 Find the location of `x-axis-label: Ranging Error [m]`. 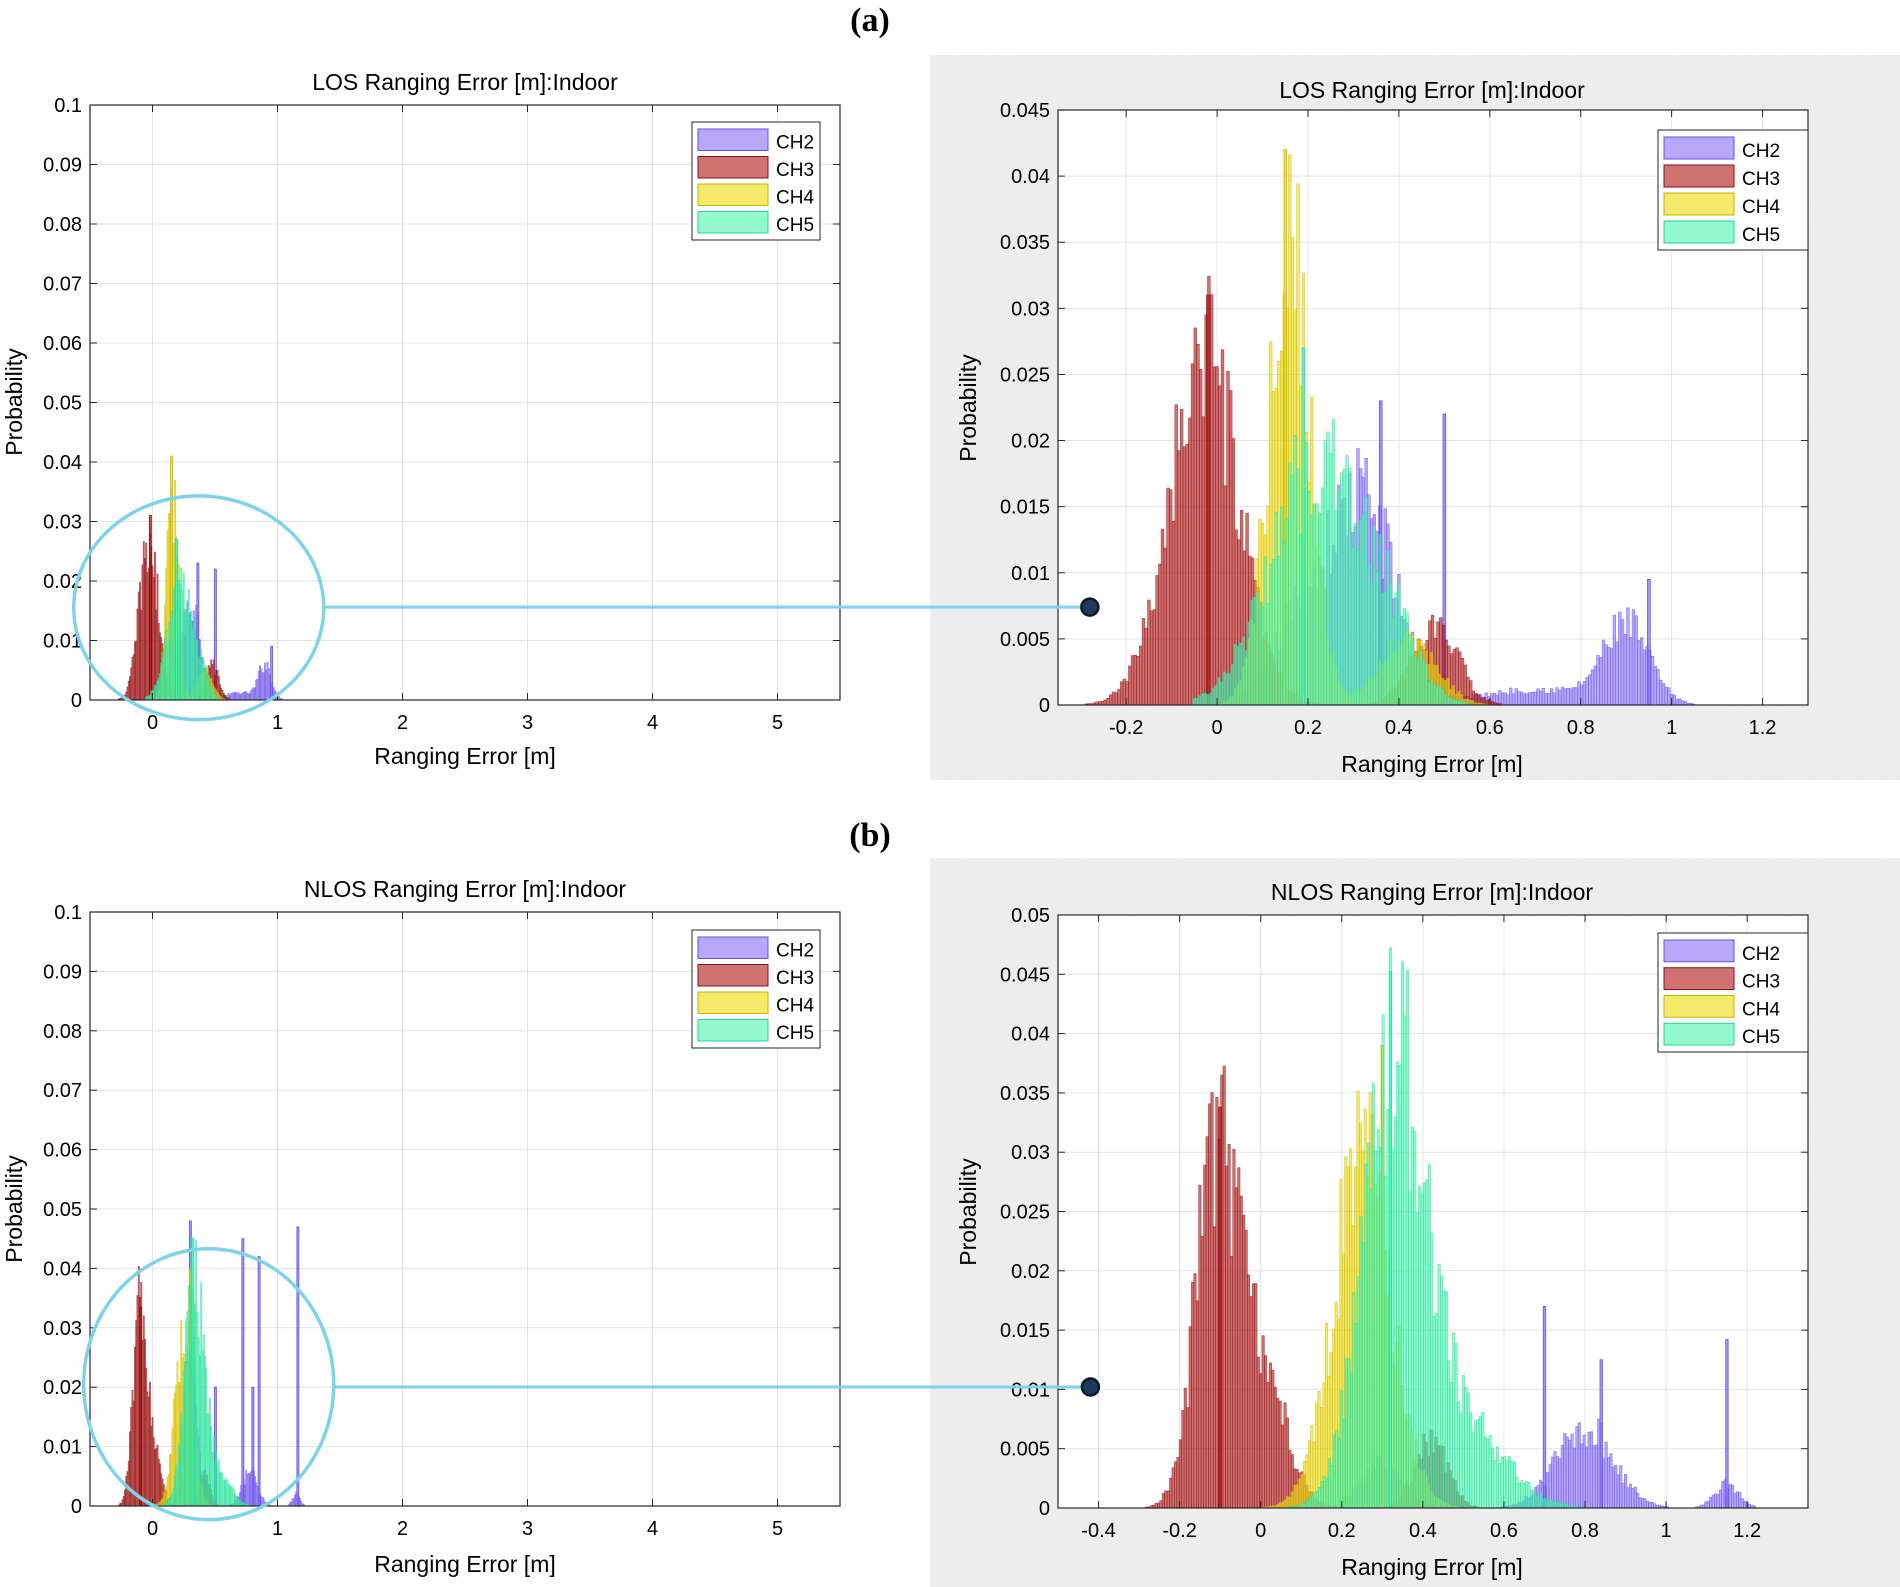

x-axis-label: Ranging Error [m] is located at coordinates (465, 1564).